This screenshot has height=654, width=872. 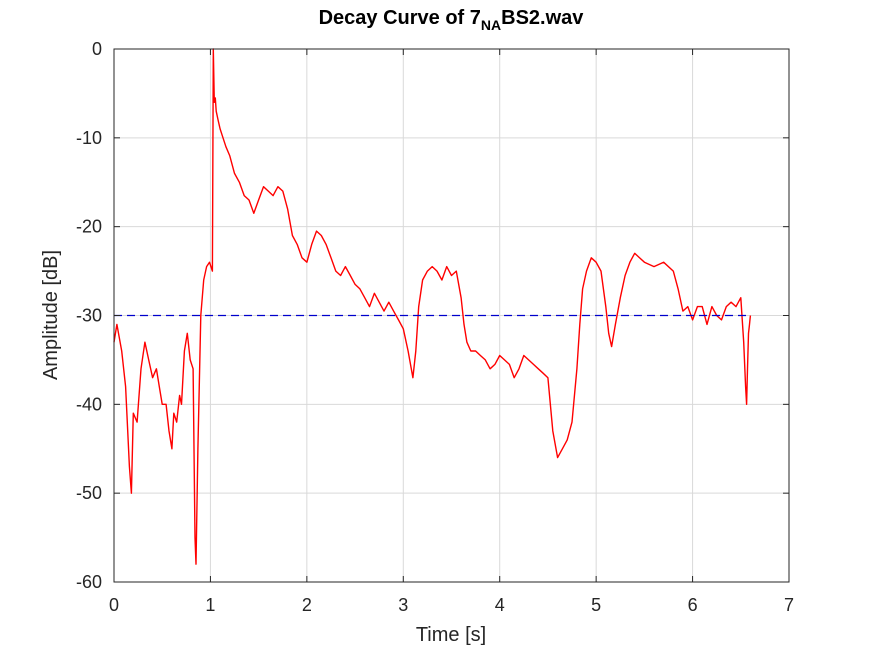 I want to click on y-tick-label: -60, so click(x=89, y=582).